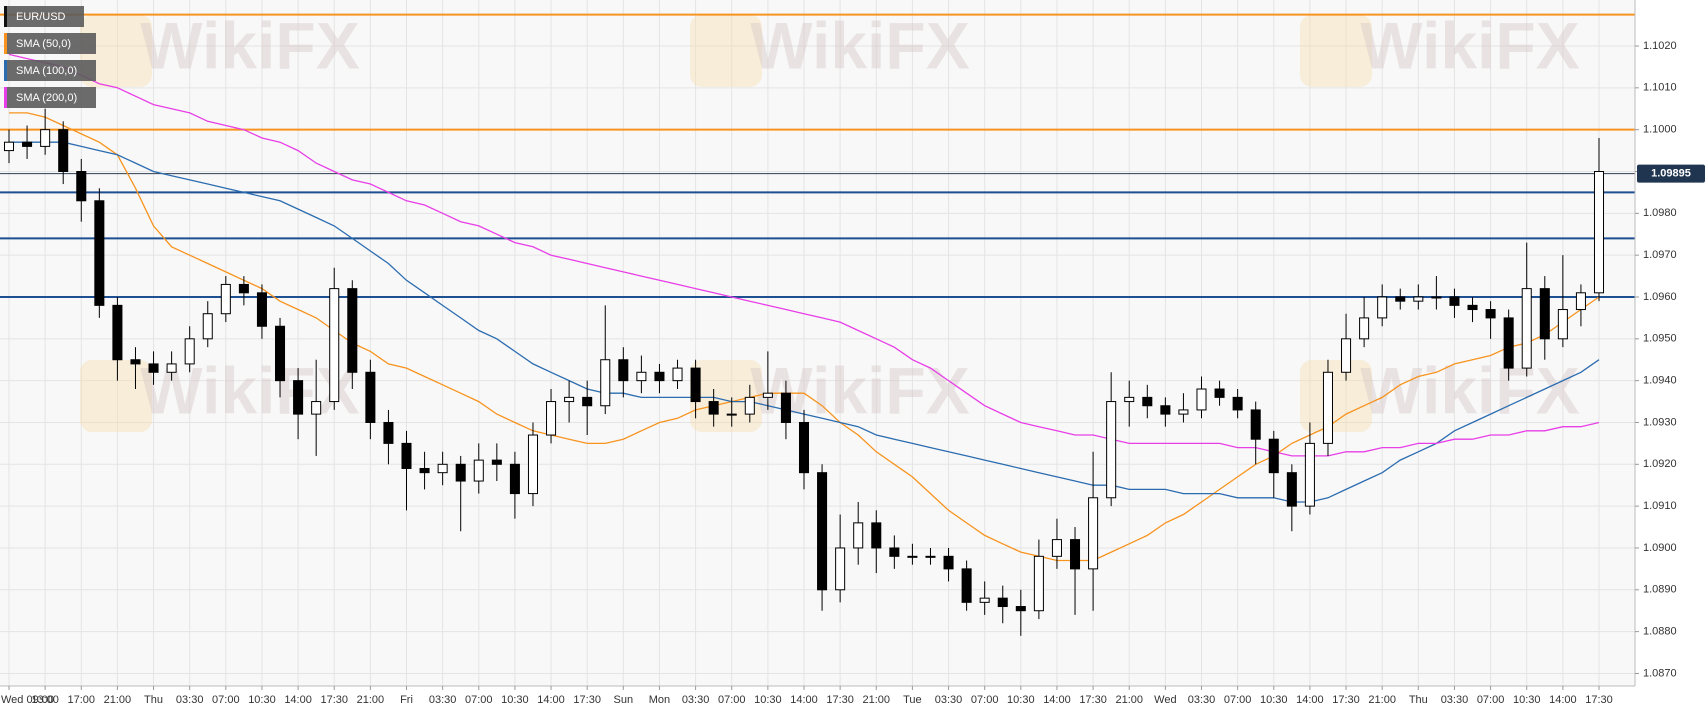 The height and width of the screenshot is (712, 1707). What do you see at coordinates (1660, 213) in the screenshot?
I see `y-tick-label: 1.0980` at bounding box center [1660, 213].